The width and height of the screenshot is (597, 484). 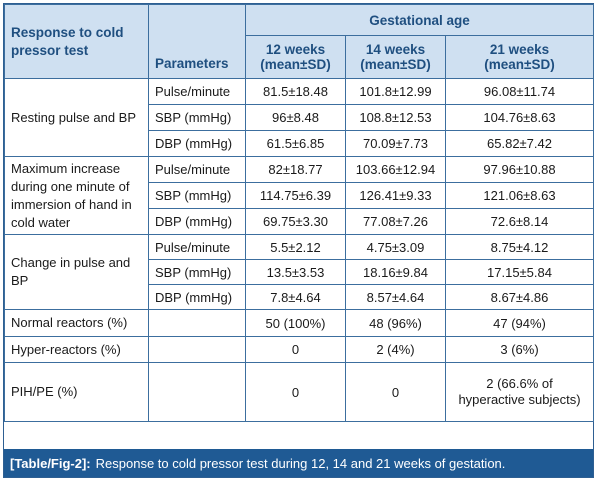 What do you see at coordinates (295, 169) in the screenshot?
I see `value-cell: 82±18.77` at bounding box center [295, 169].